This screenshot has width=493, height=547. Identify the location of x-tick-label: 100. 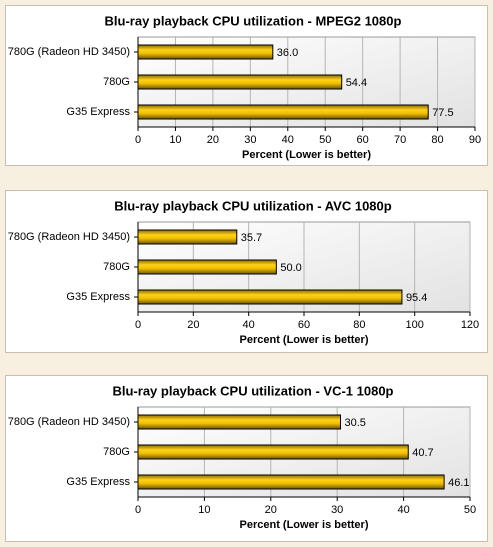
(414, 325).